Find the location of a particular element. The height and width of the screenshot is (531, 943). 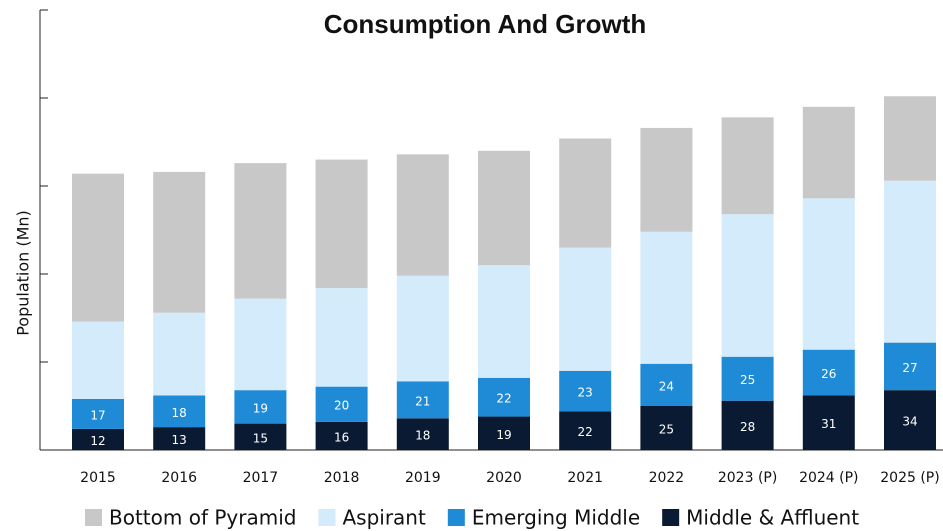

data-label: 16 is located at coordinates (341, 437).